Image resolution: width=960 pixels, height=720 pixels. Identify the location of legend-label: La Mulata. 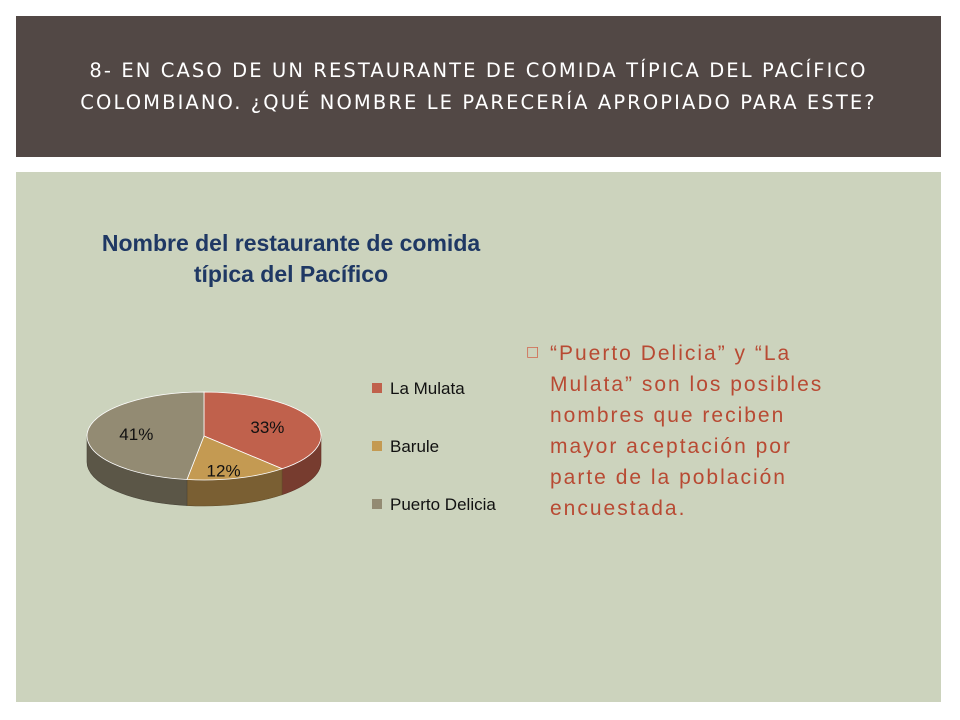
(427, 388).